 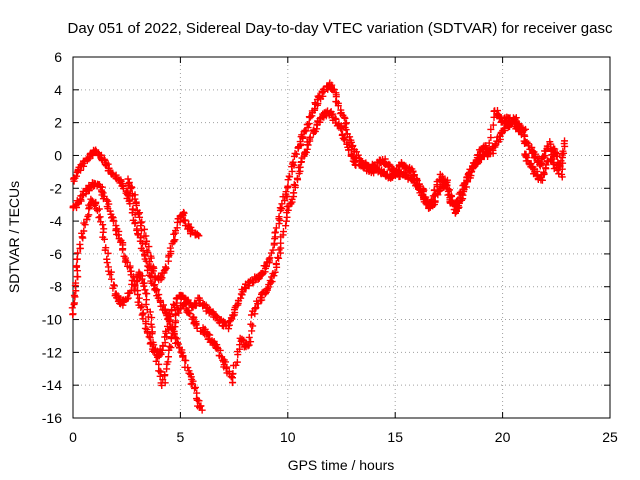 What do you see at coordinates (181, 437) in the screenshot?
I see `x-tick-label: 5` at bounding box center [181, 437].